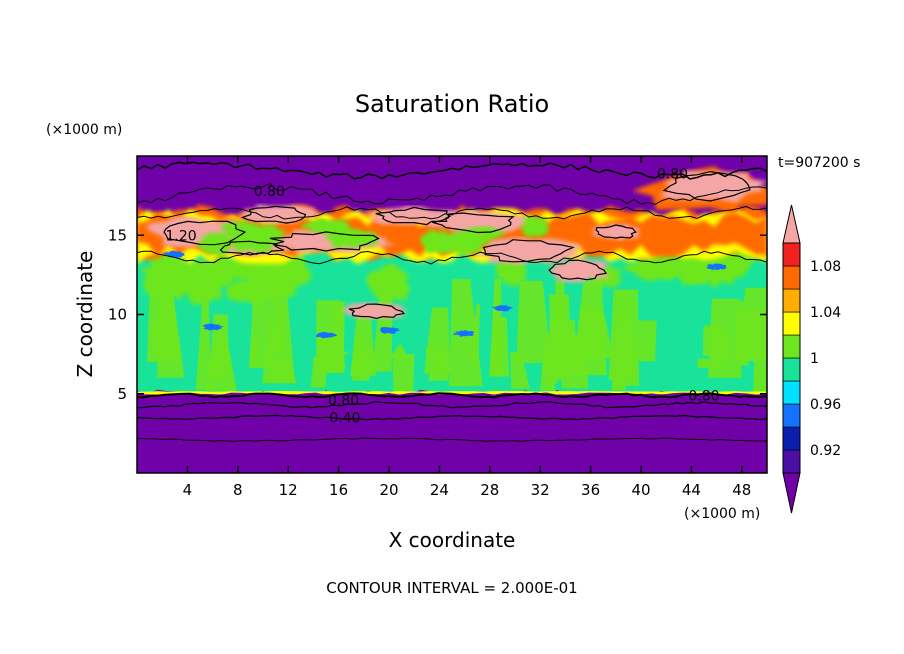 The width and height of the screenshot is (904, 654). I want to click on contour-0.40, so click(452, 417).